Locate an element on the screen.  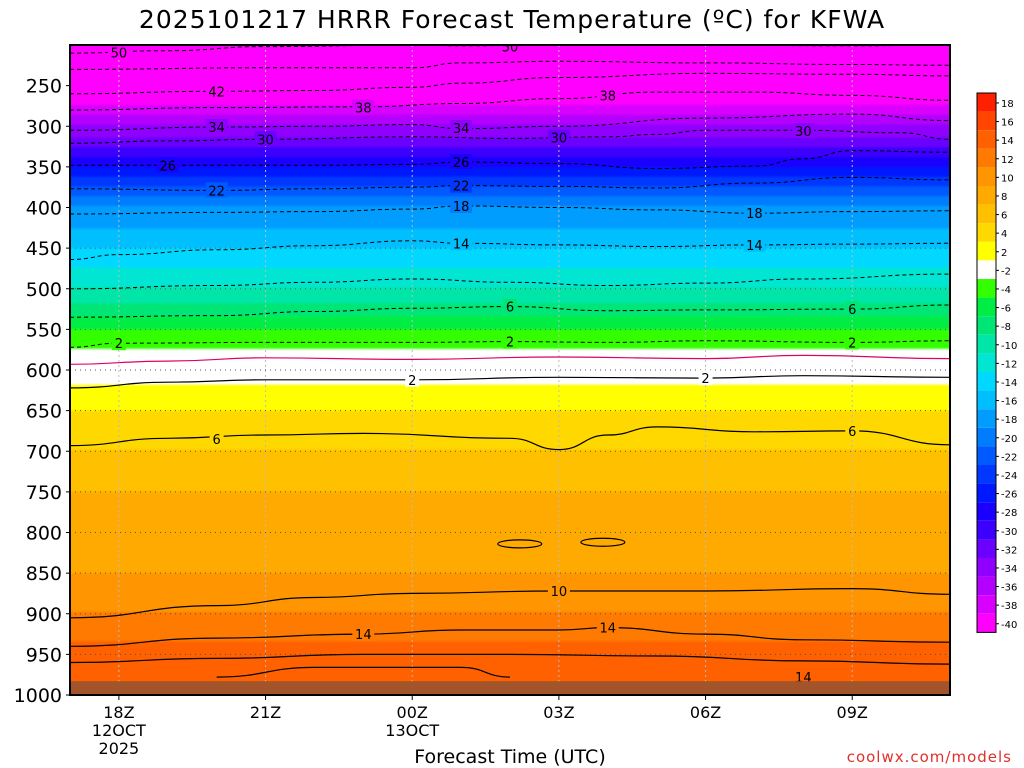
legend-label: -8 is located at coordinates (1006, 327).